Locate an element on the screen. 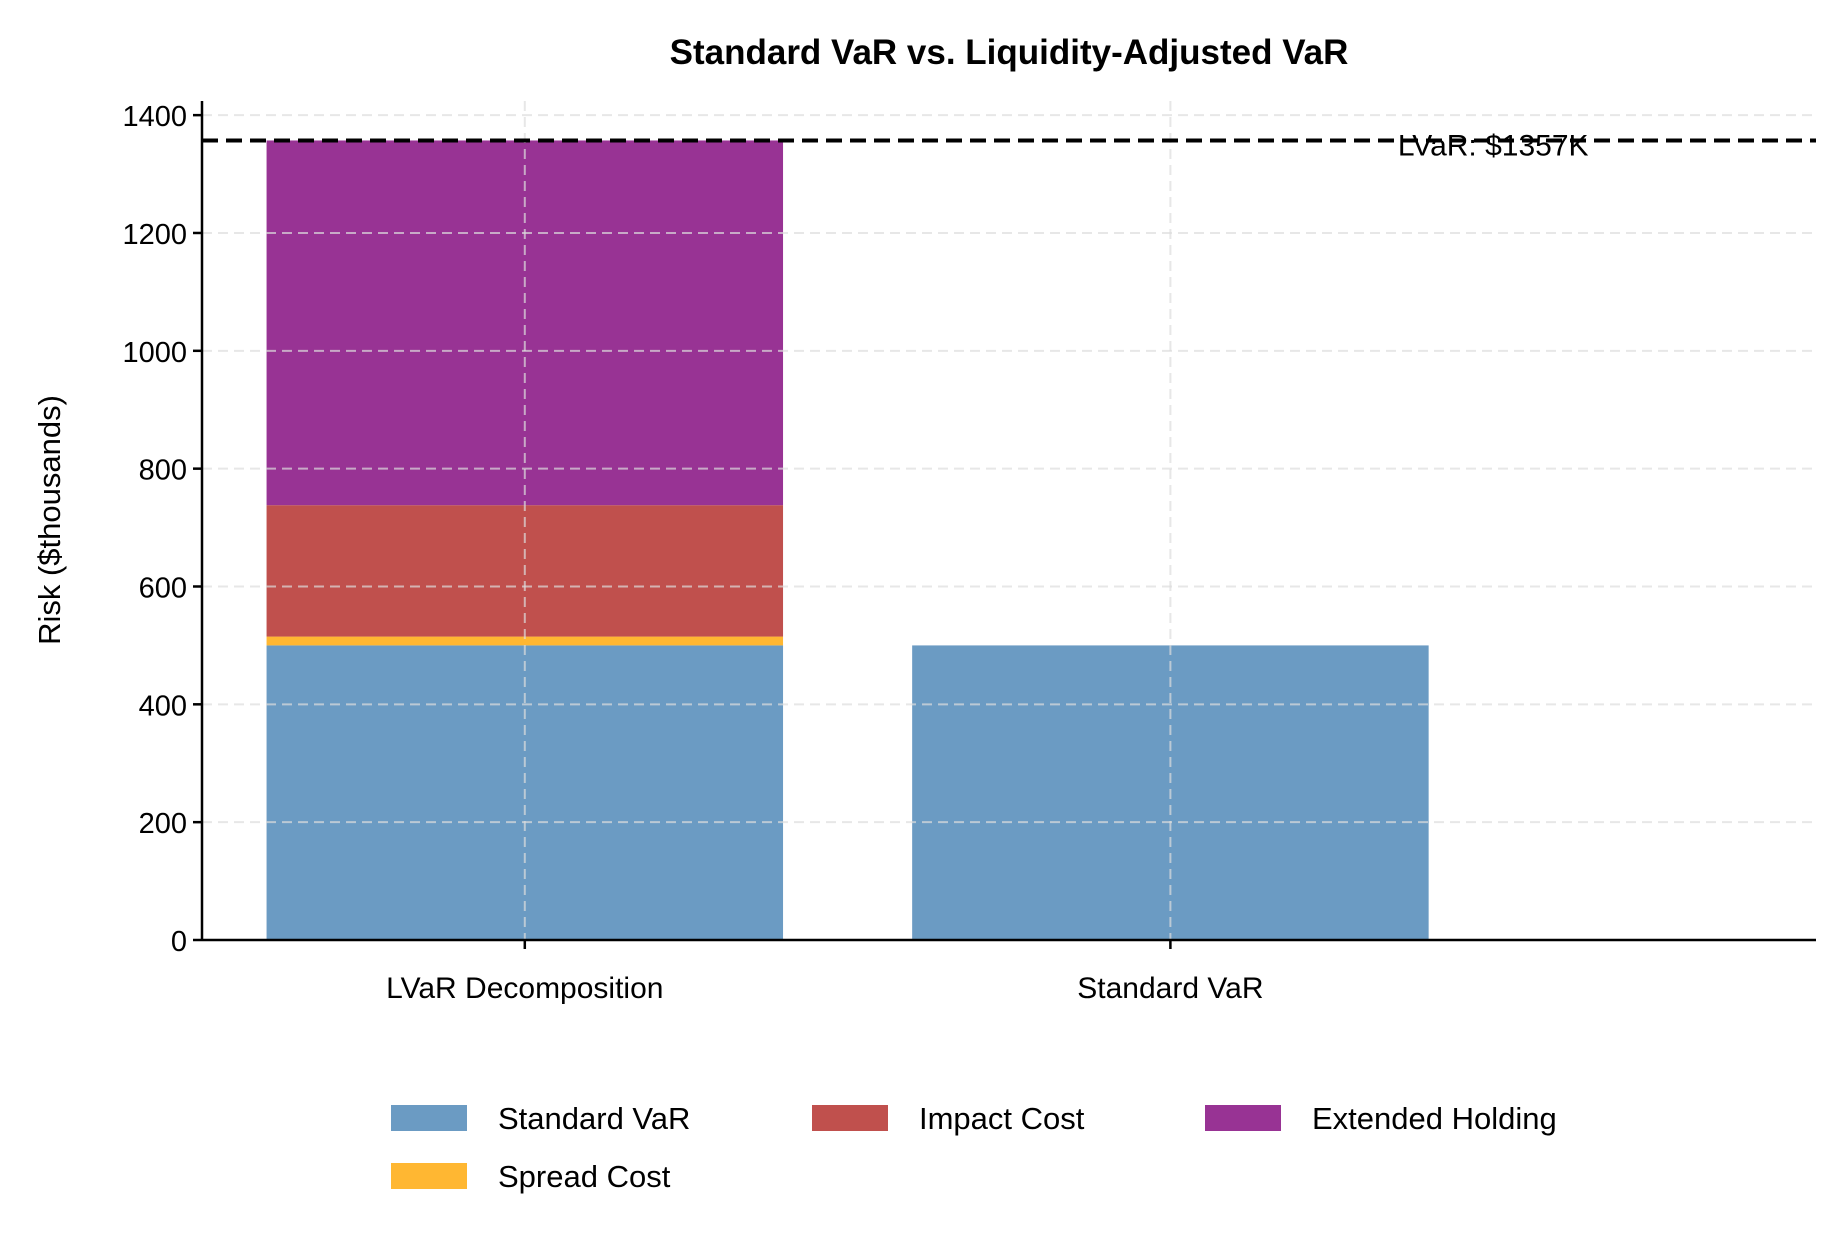 The height and width of the screenshot is (1242, 1834). y-tick-label: 1000 is located at coordinates (154, 353).